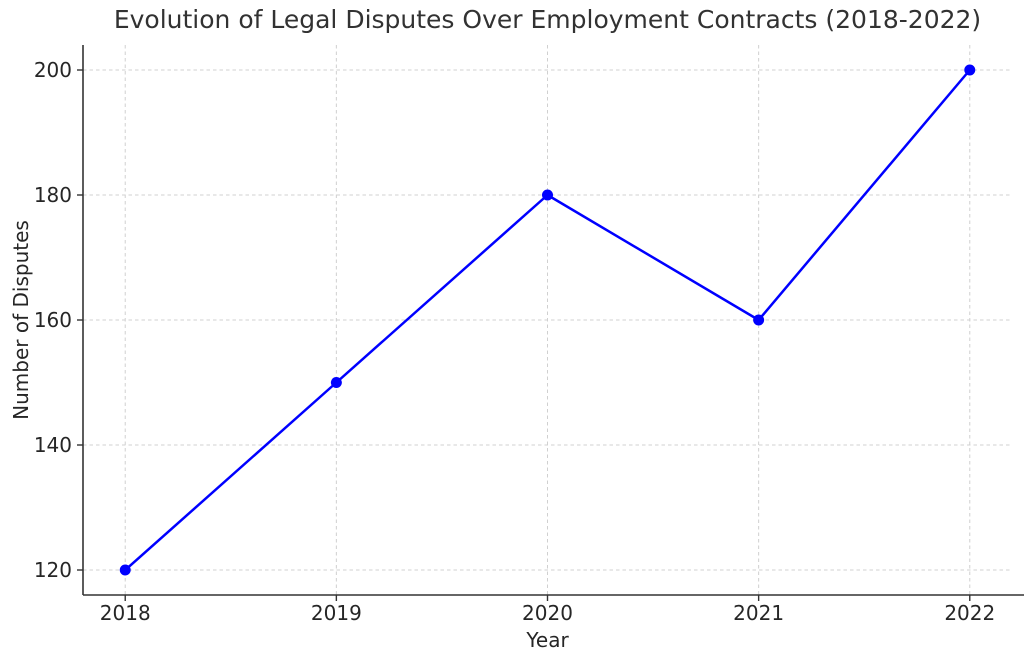 Image resolution: width=1024 pixels, height=660 pixels. I want to click on y-tick-label: 160, so click(53, 320).